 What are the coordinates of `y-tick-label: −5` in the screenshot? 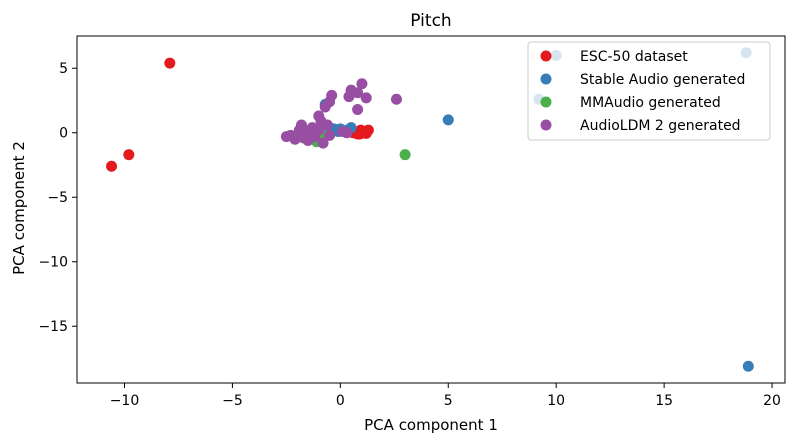 It's located at (57, 198).